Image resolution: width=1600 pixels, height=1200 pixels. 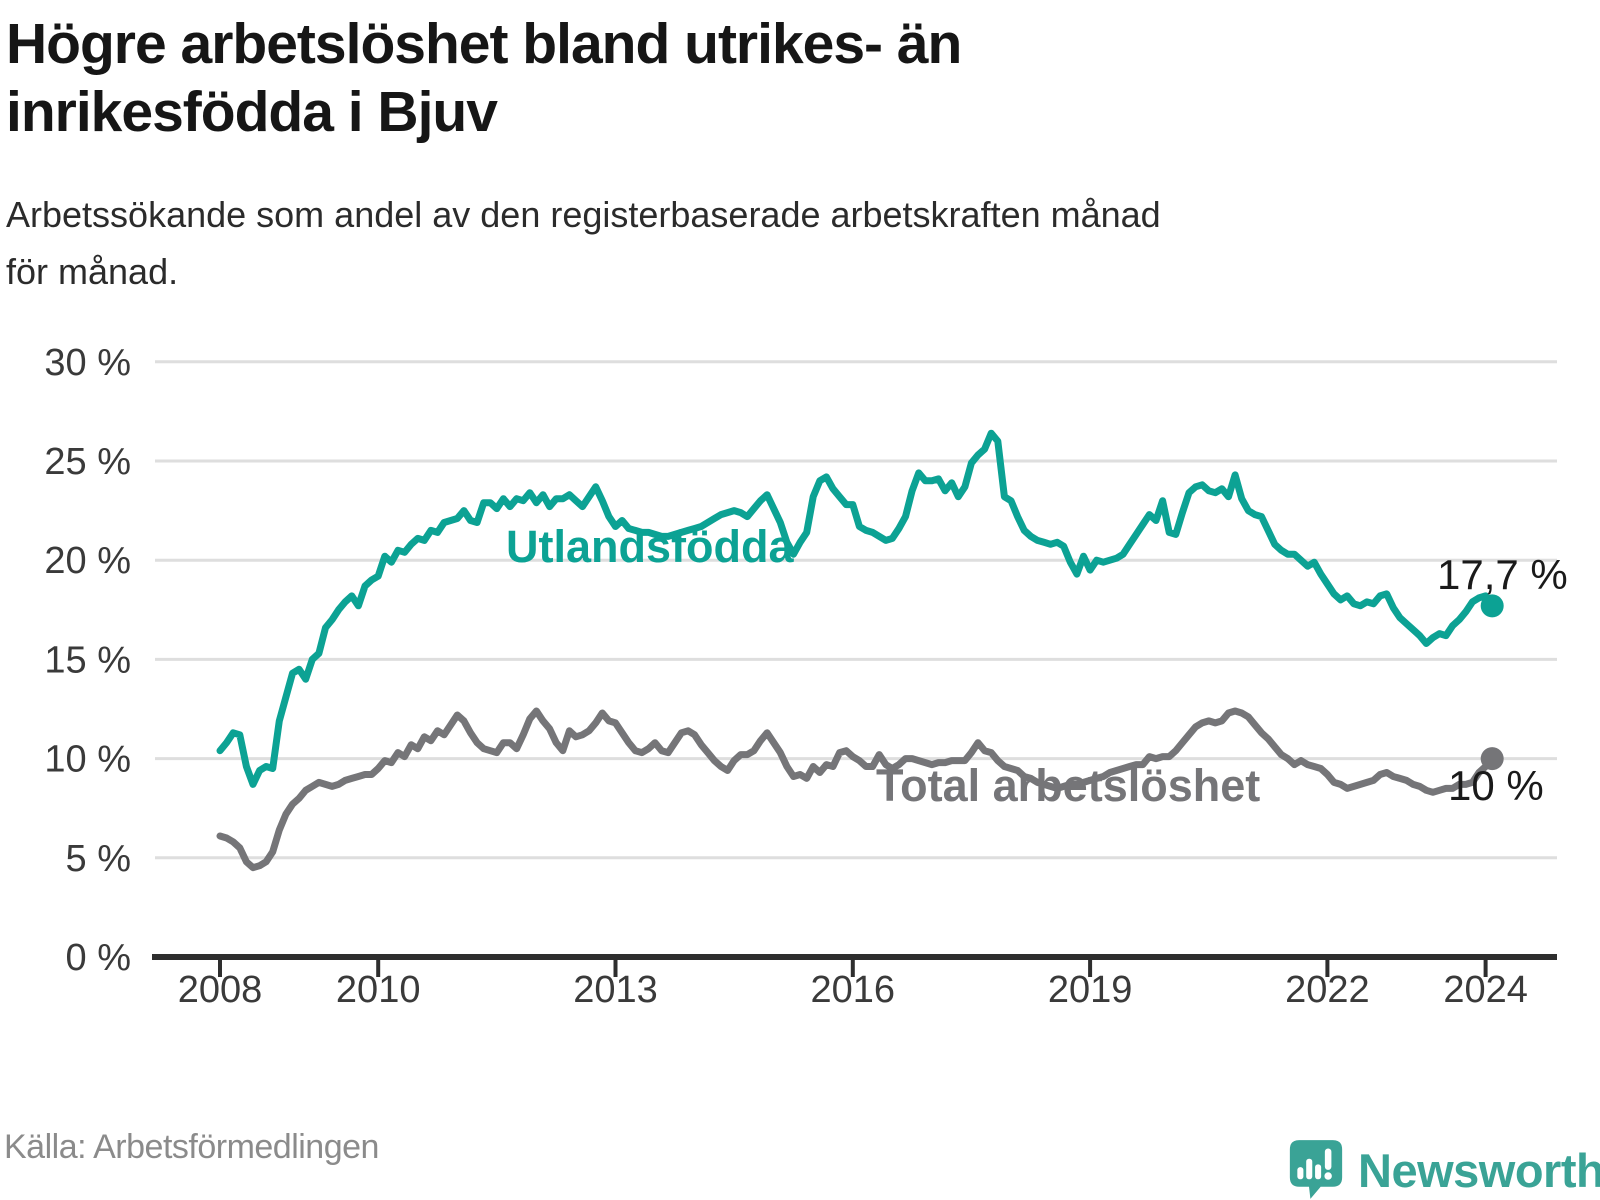 What do you see at coordinates (1327, 990) in the screenshot?
I see `x-tick-label-2022: 2022` at bounding box center [1327, 990].